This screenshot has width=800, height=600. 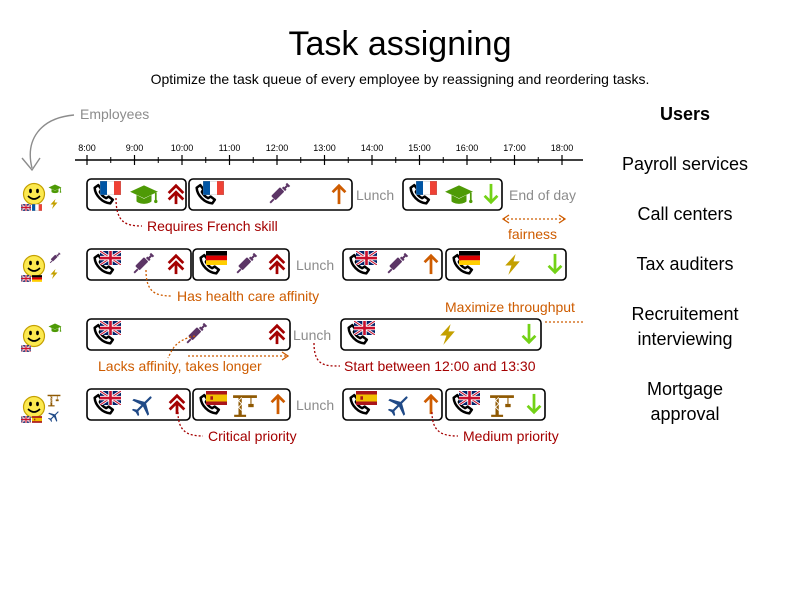 What do you see at coordinates (542, 195) in the screenshot?
I see `end-of-day-label: End of day` at bounding box center [542, 195].